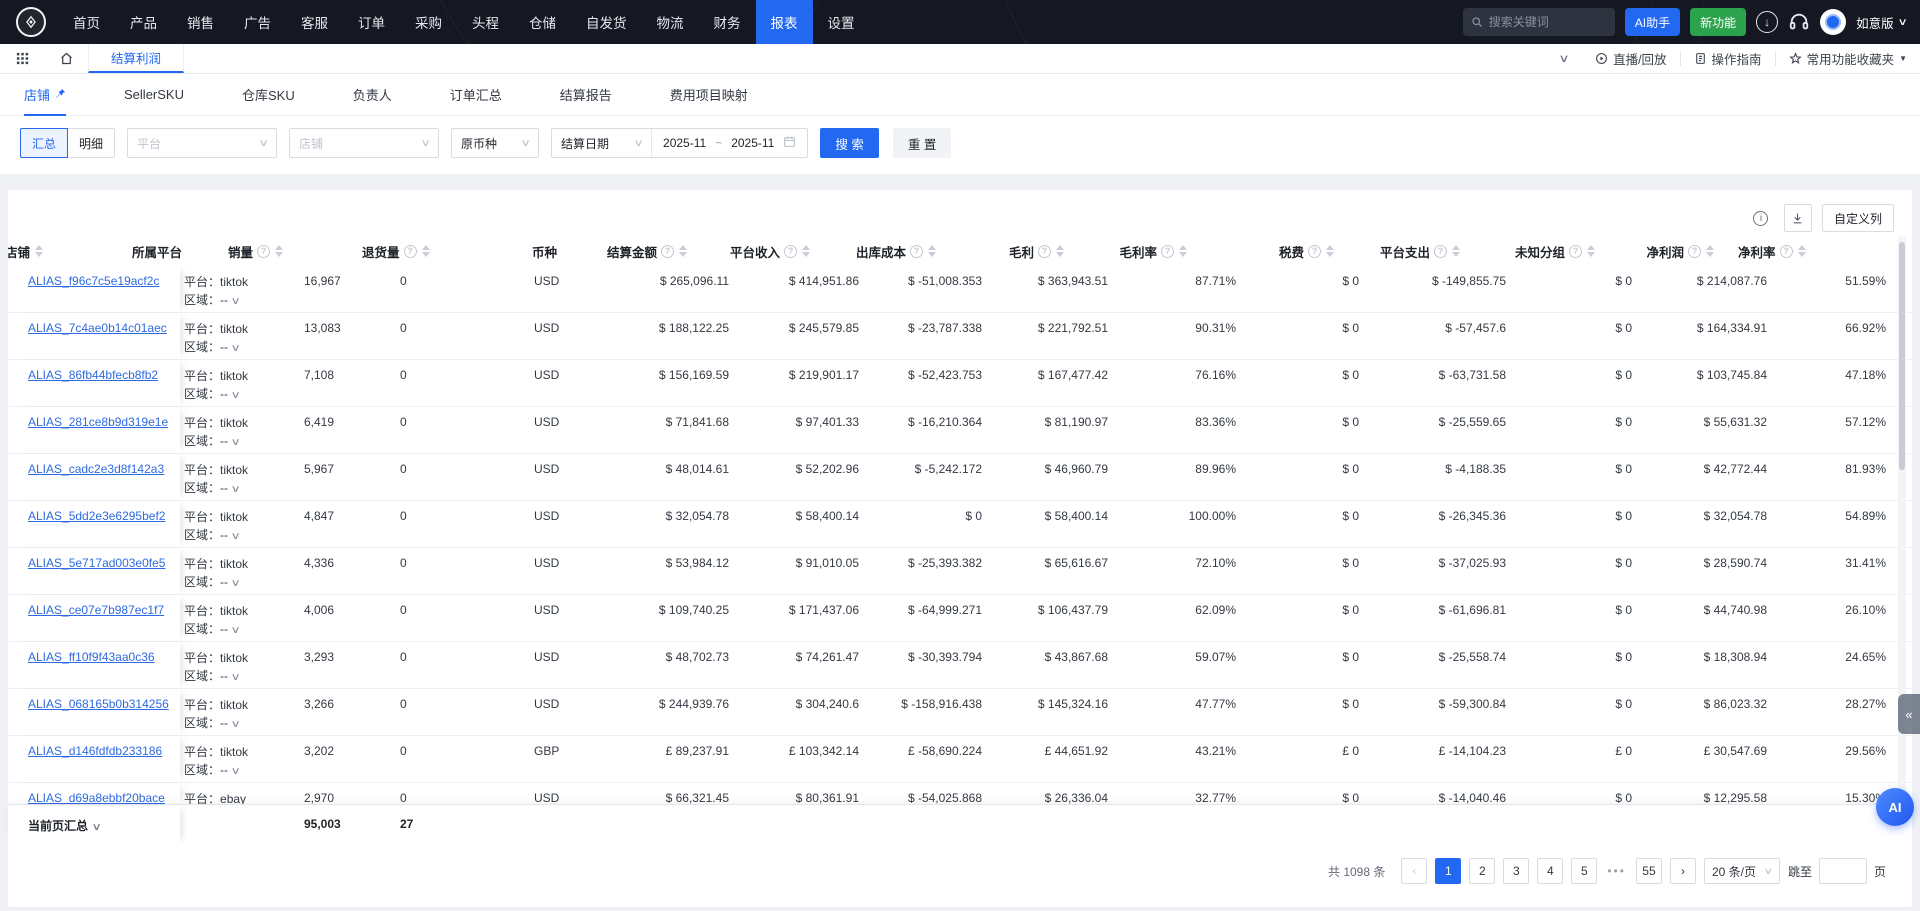 The image size is (1920, 911). What do you see at coordinates (411, 251) in the screenshot?
I see `column-header: 退货量 ?` at bounding box center [411, 251].